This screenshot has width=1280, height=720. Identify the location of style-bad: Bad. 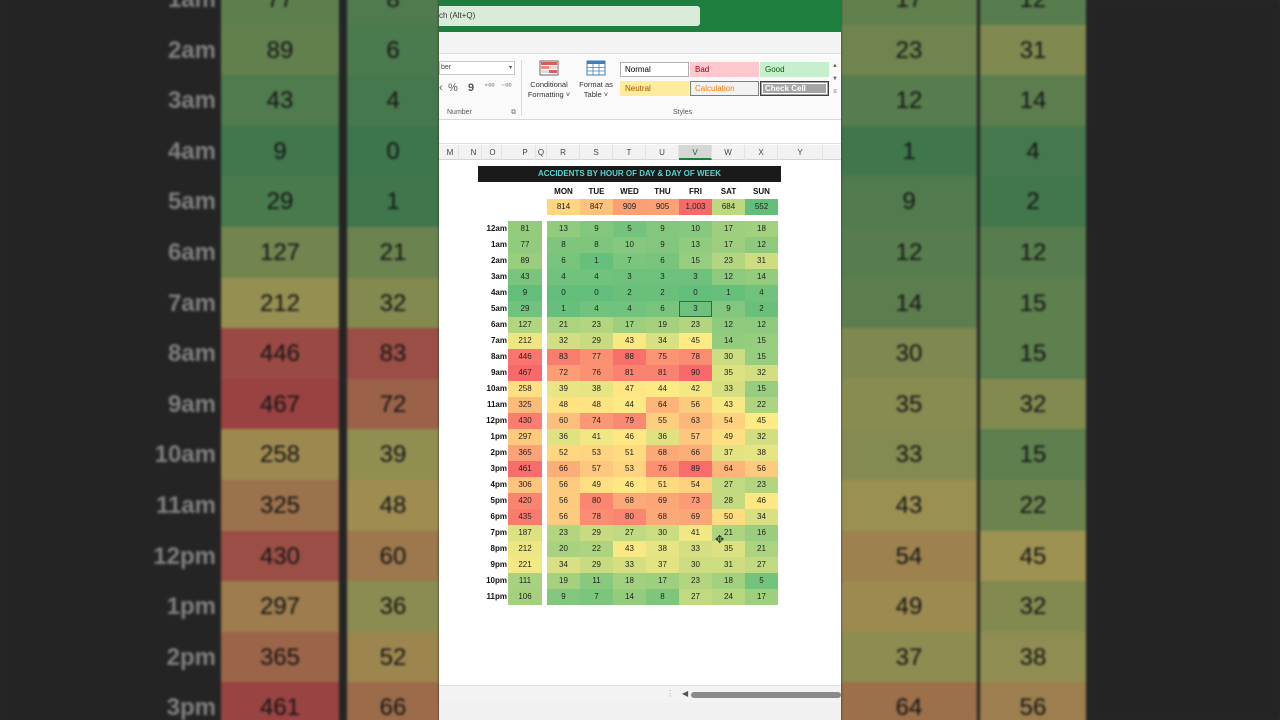
(724, 69).